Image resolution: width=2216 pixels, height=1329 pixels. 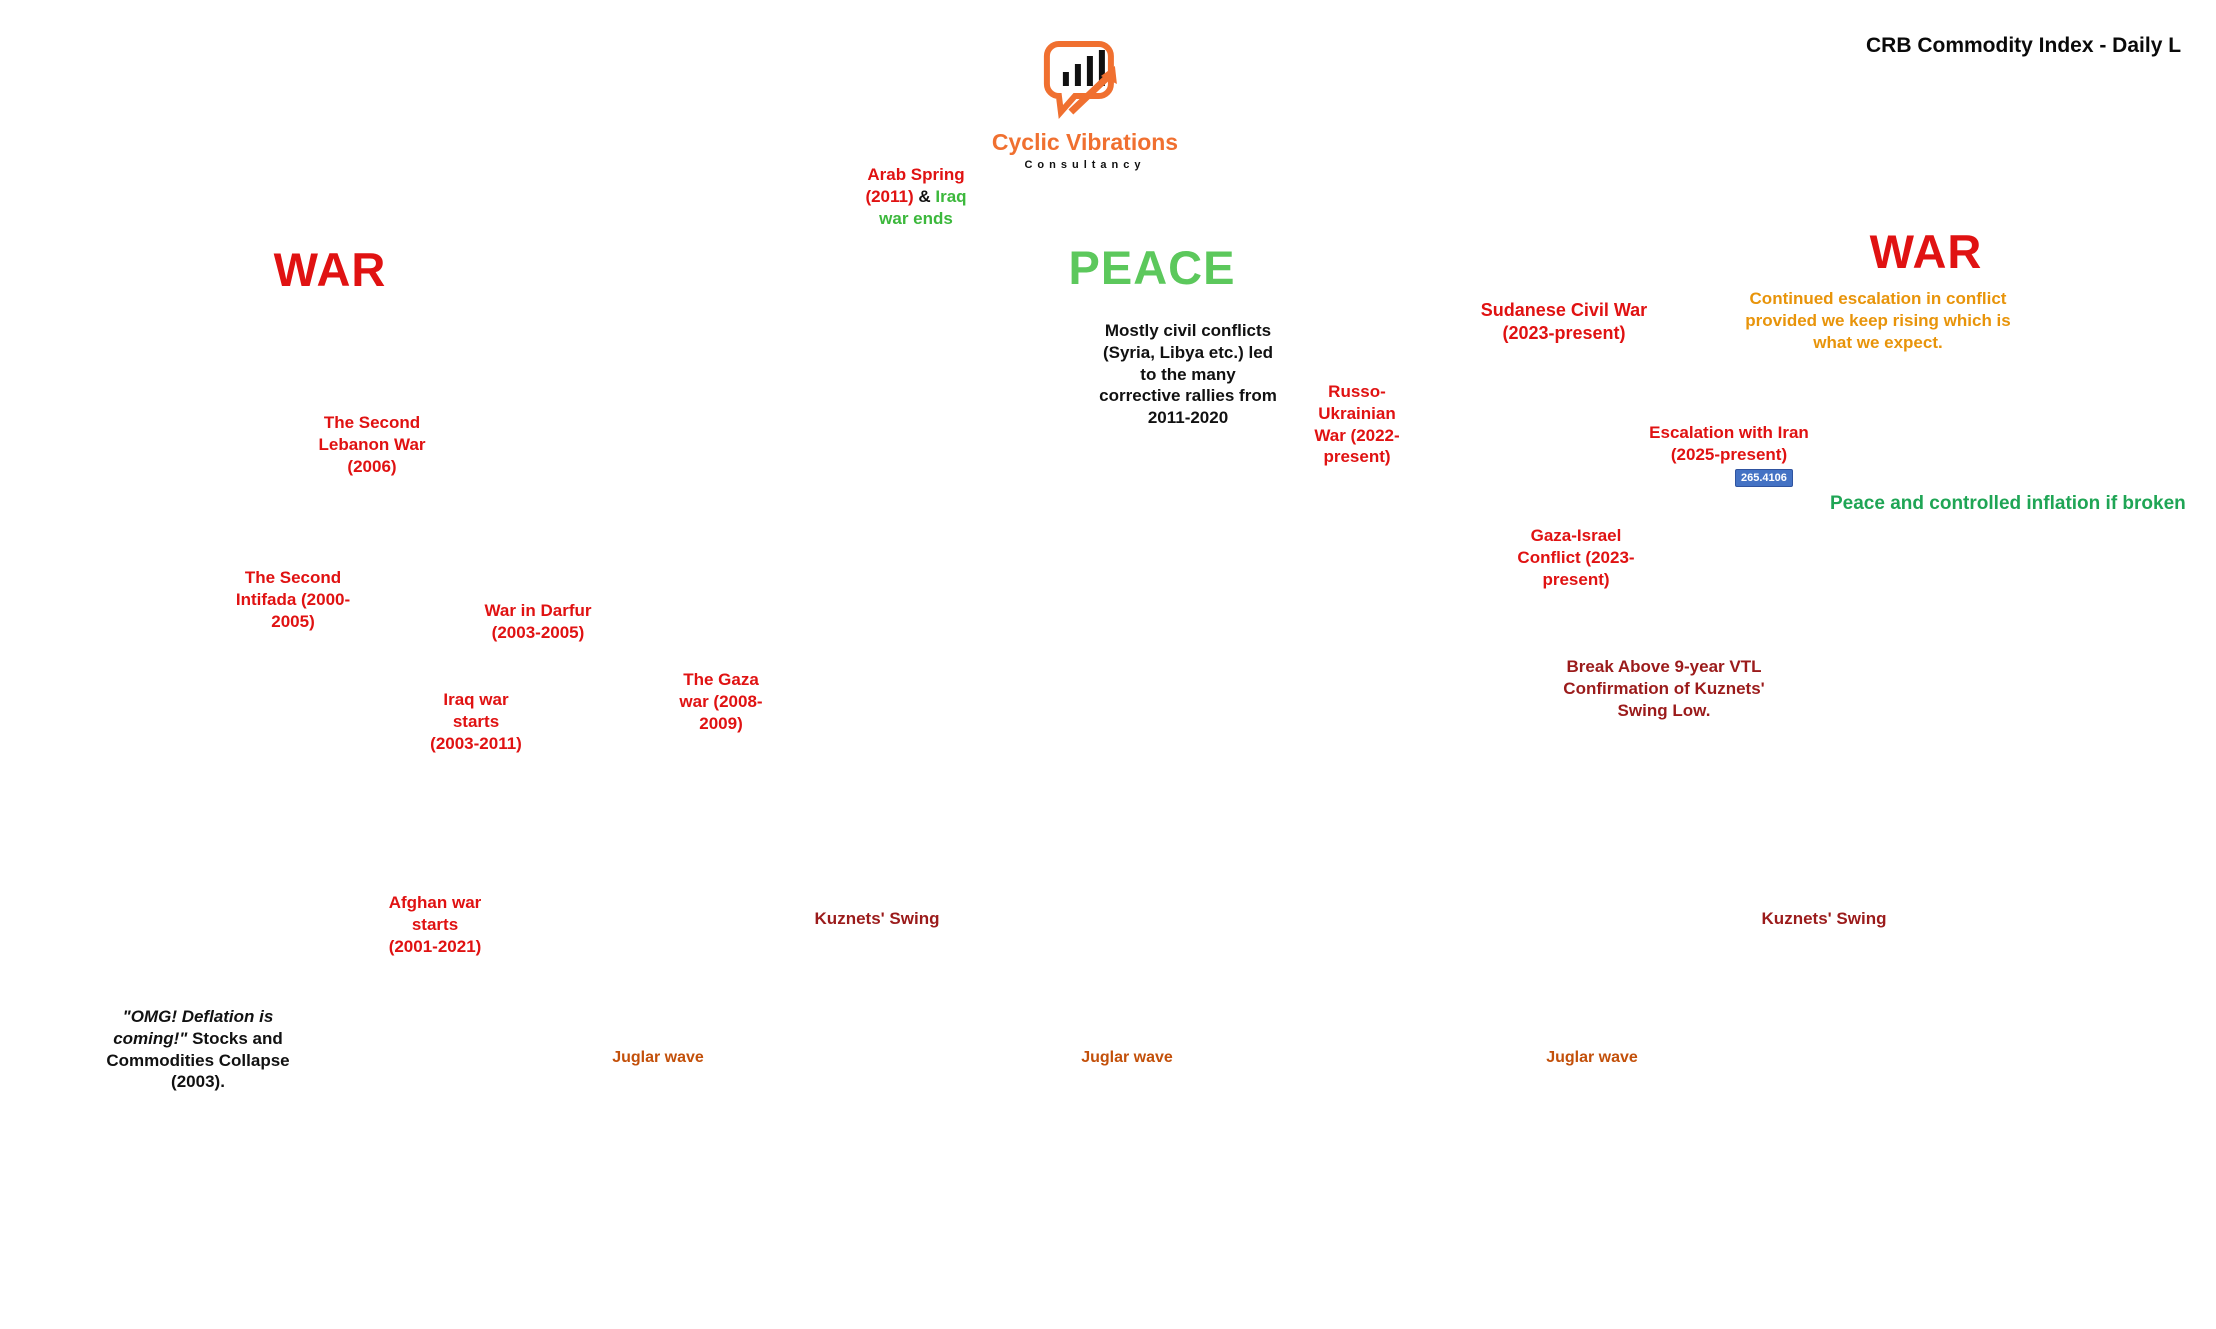 I want to click on juglar-wave-label-2: Juglar wave, so click(x=1127, y=1057).